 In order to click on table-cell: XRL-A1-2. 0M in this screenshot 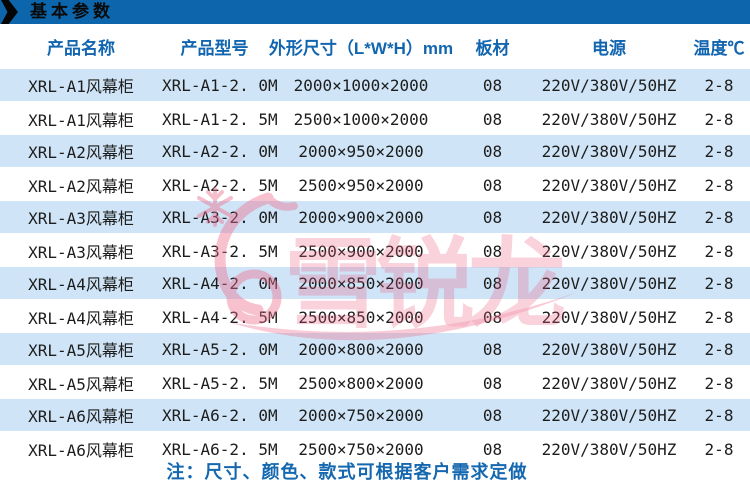, I will do `click(220, 86)`.